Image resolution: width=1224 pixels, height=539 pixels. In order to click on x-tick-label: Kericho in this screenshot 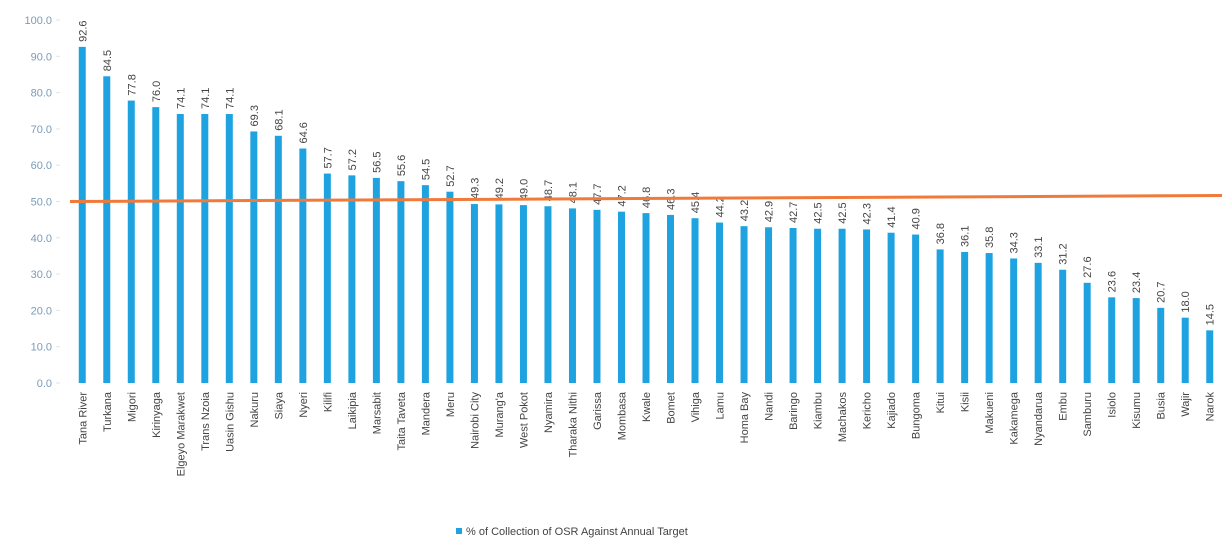, I will do `click(868, 410)`.